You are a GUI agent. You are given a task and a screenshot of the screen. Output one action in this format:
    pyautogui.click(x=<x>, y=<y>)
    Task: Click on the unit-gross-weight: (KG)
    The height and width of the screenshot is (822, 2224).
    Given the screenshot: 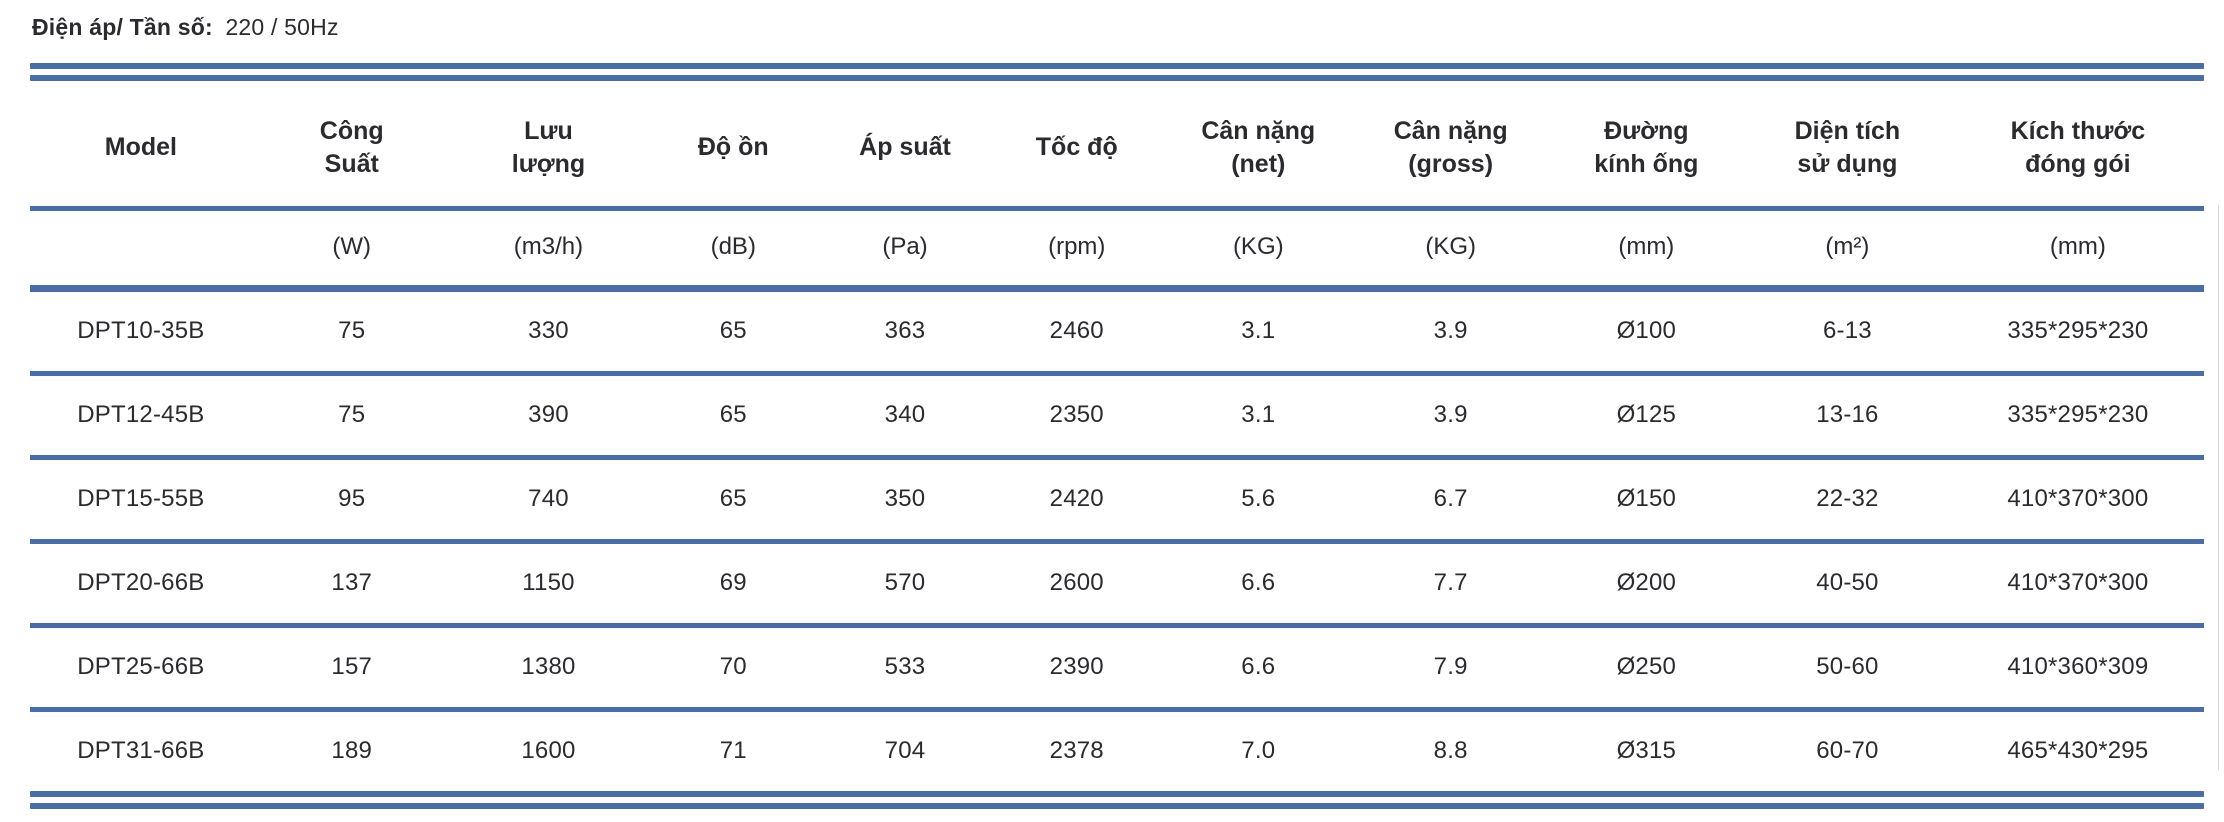 What is the action you would take?
    pyautogui.click(x=1450, y=250)
    